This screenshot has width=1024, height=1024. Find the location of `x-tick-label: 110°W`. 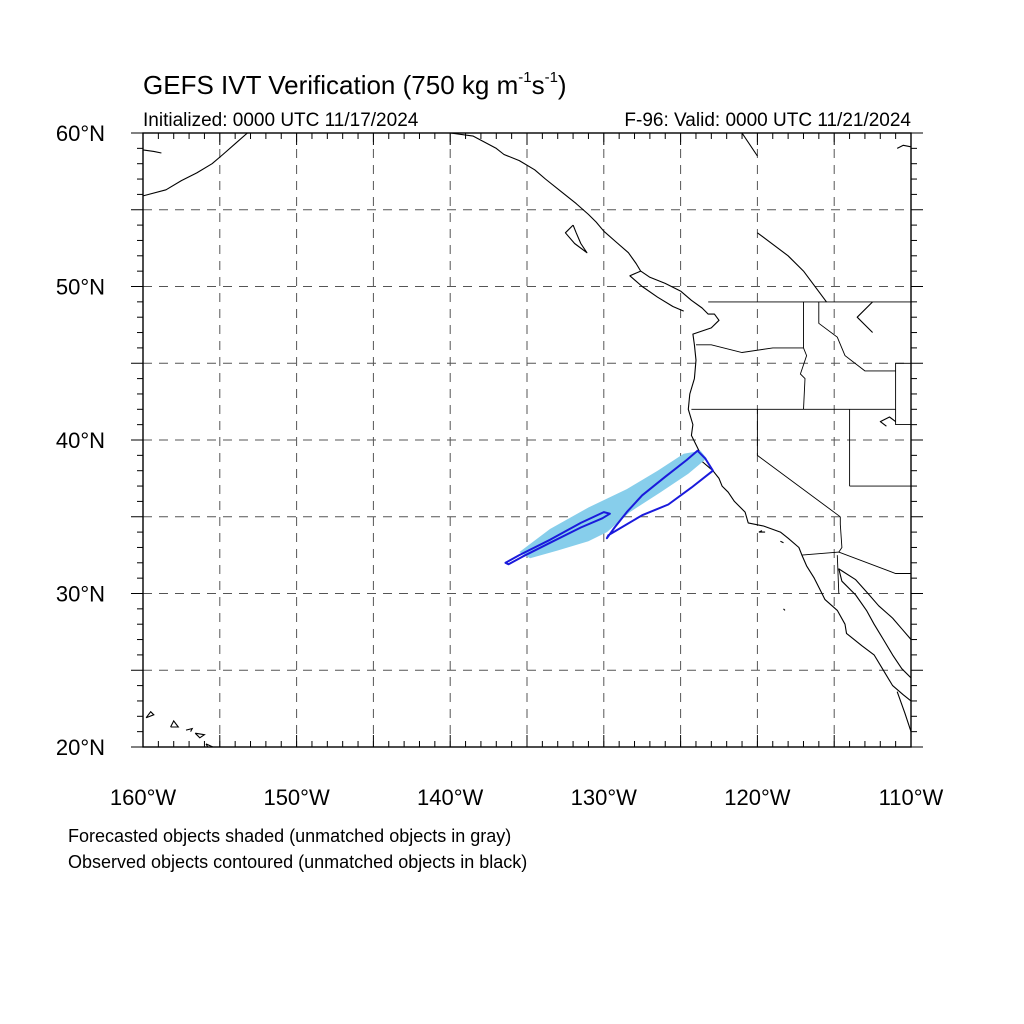

x-tick-label: 110°W is located at coordinates (911, 797).